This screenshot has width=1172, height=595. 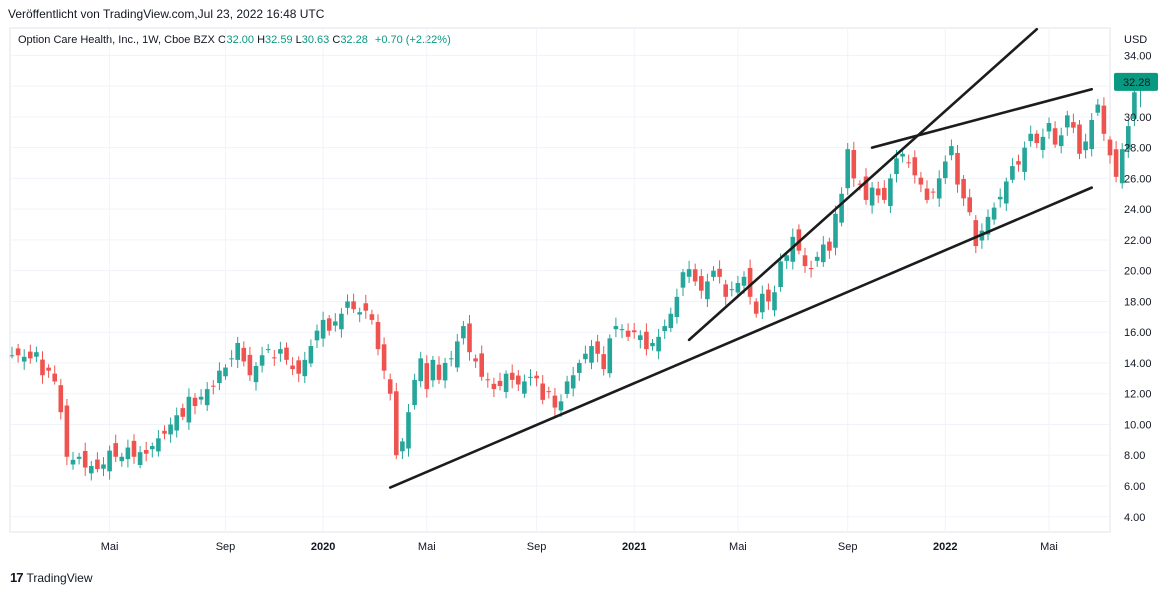 What do you see at coordinates (427, 547) in the screenshot?
I see `time-tick-label: Mai` at bounding box center [427, 547].